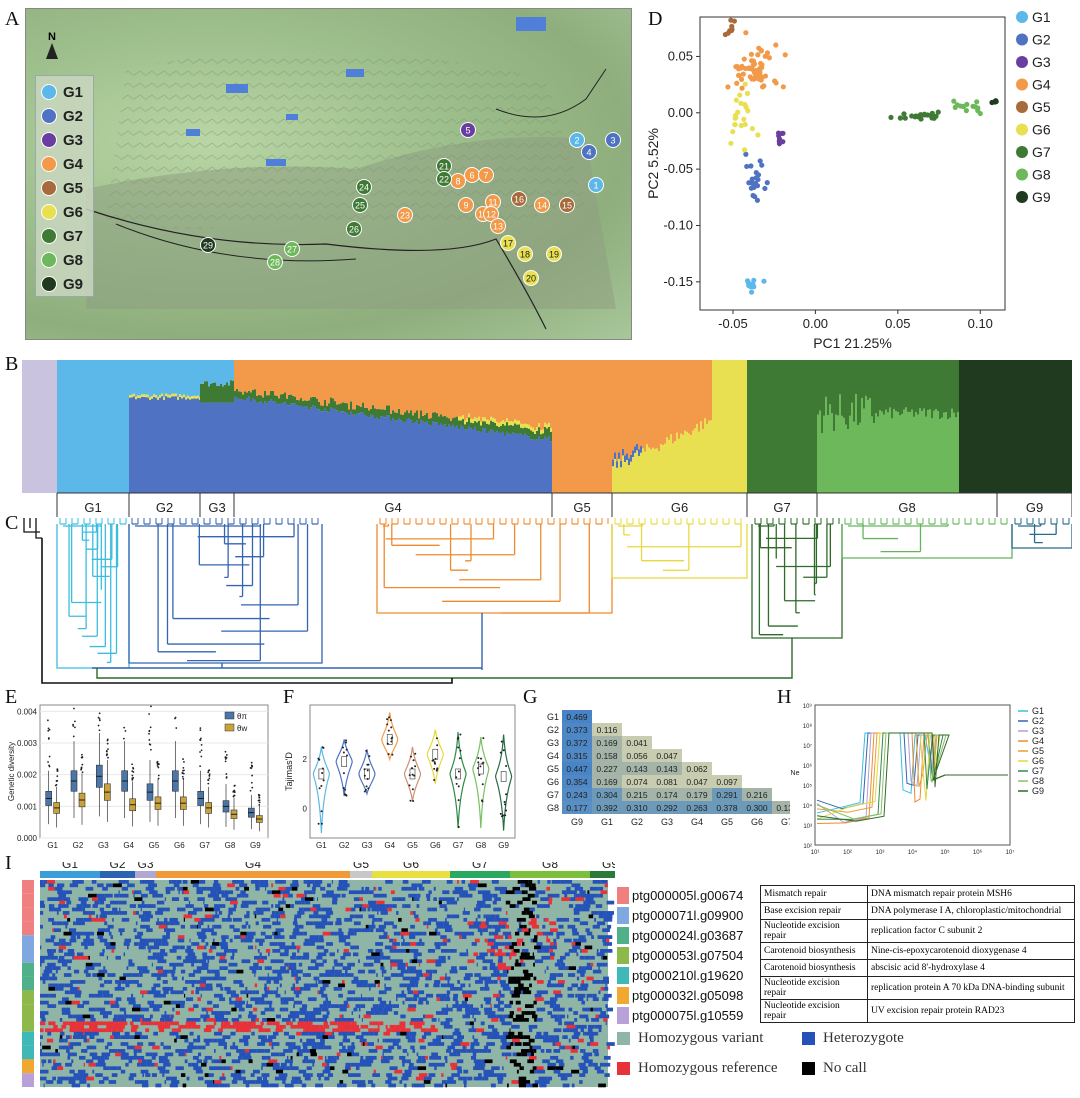 Image resolution: width=1080 pixels, height=1098 pixels. Describe the element at coordinates (637, 808) in the screenshot. I see `g-cell-value: 0.310` at that location.